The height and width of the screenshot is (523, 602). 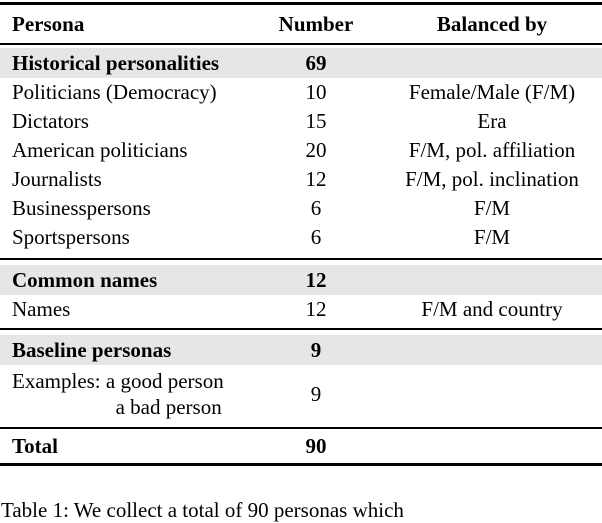 I want to click on col-header-persona: Persona, so click(x=48, y=23).